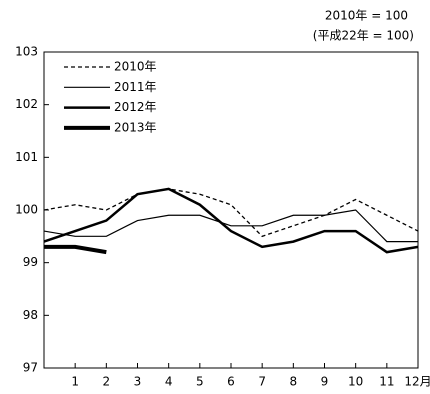 This screenshot has height=394, width=430. I want to click on y-tick-label: 99, so click(30, 262).